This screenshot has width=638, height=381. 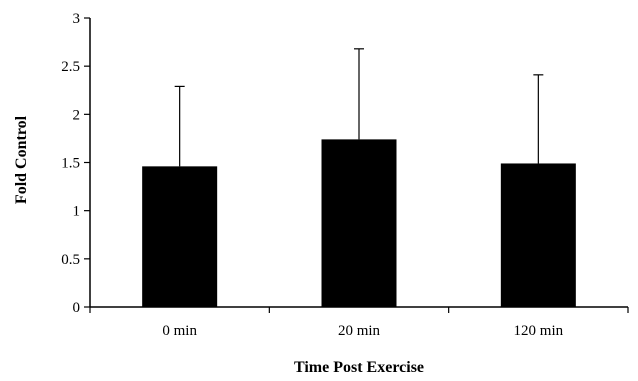 I want to click on x-tick-label: 120 min, so click(x=539, y=331).